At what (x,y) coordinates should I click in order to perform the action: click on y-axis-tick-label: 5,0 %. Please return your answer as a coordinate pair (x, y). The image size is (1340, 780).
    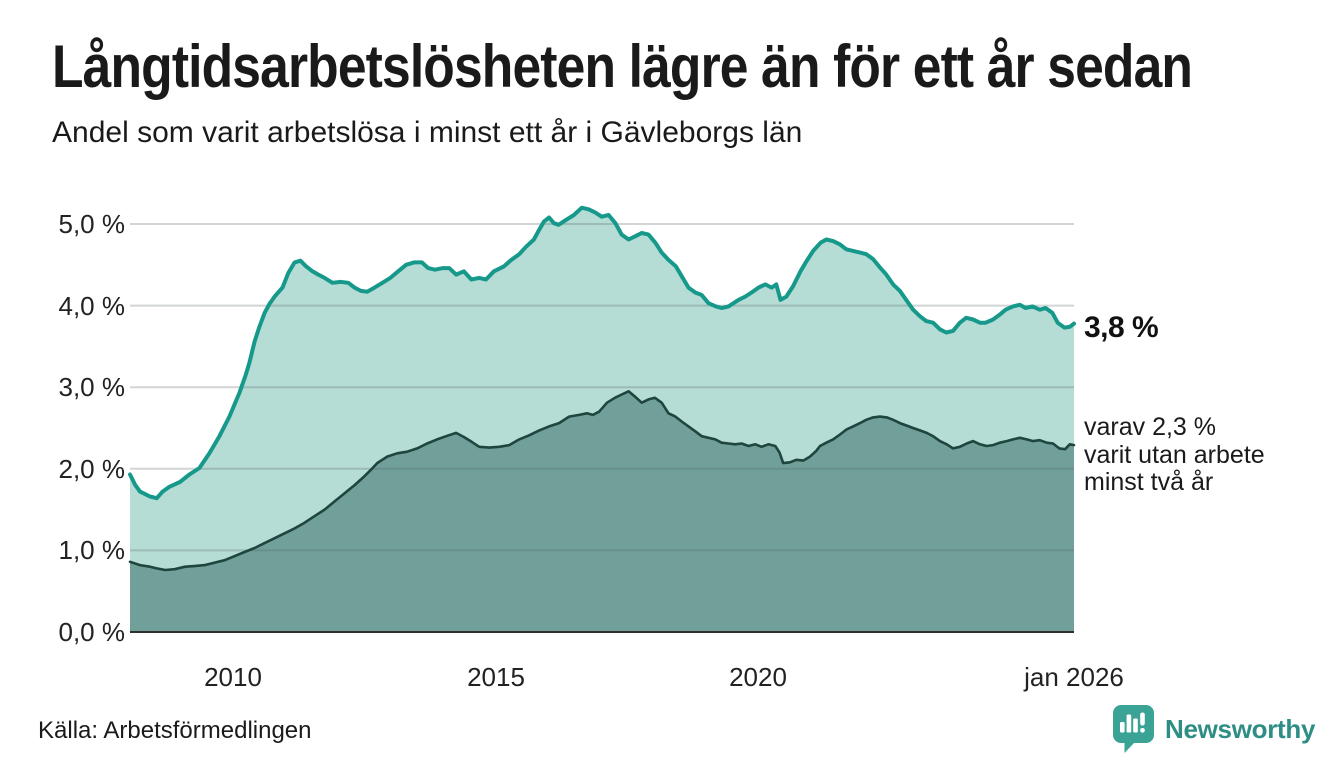
    Looking at the image, I should click on (92, 224).